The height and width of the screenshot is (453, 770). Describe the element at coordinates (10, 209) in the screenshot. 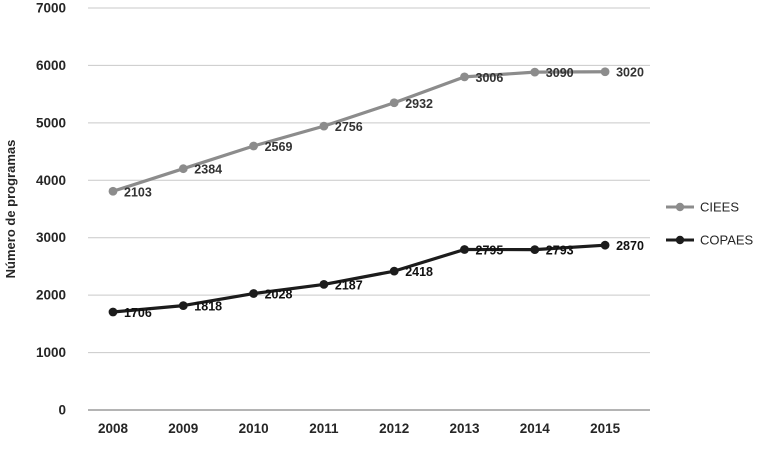

I see `y-axis-title: Número de programas` at that location.